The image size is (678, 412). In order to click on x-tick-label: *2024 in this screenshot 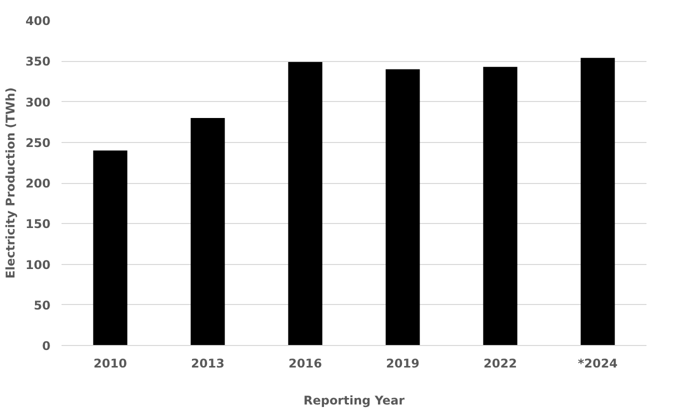, I will do `click(598, 363)`.